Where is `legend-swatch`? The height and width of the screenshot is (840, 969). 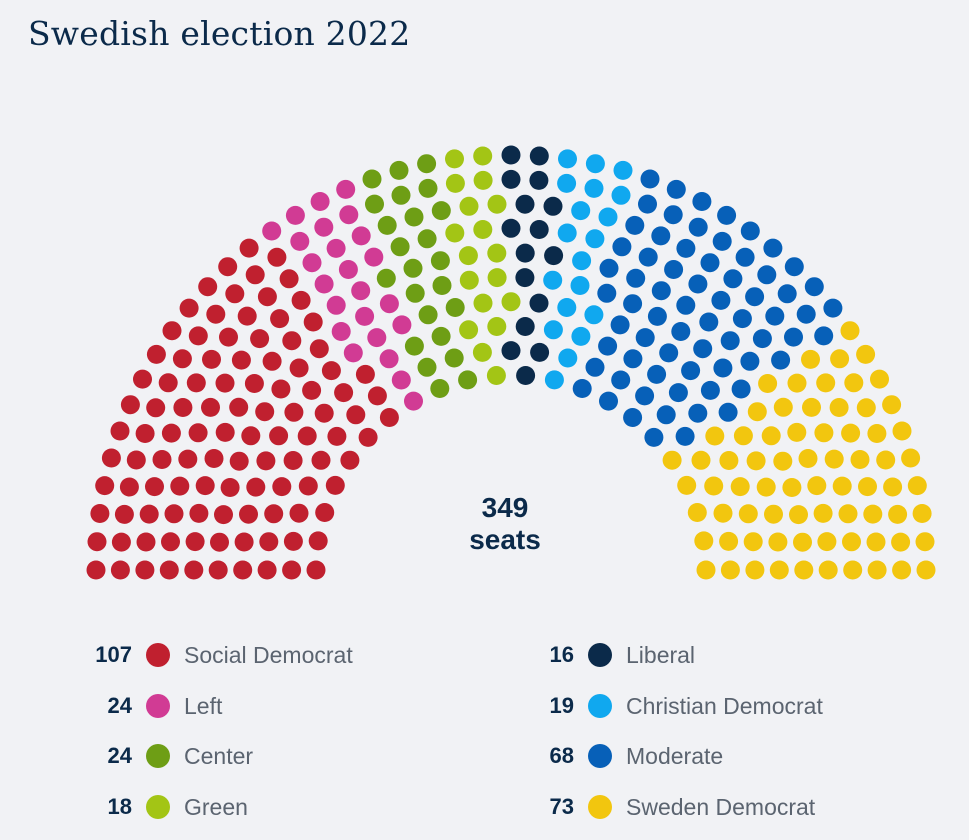
legend-swatch is located at coordinates (600, 706).